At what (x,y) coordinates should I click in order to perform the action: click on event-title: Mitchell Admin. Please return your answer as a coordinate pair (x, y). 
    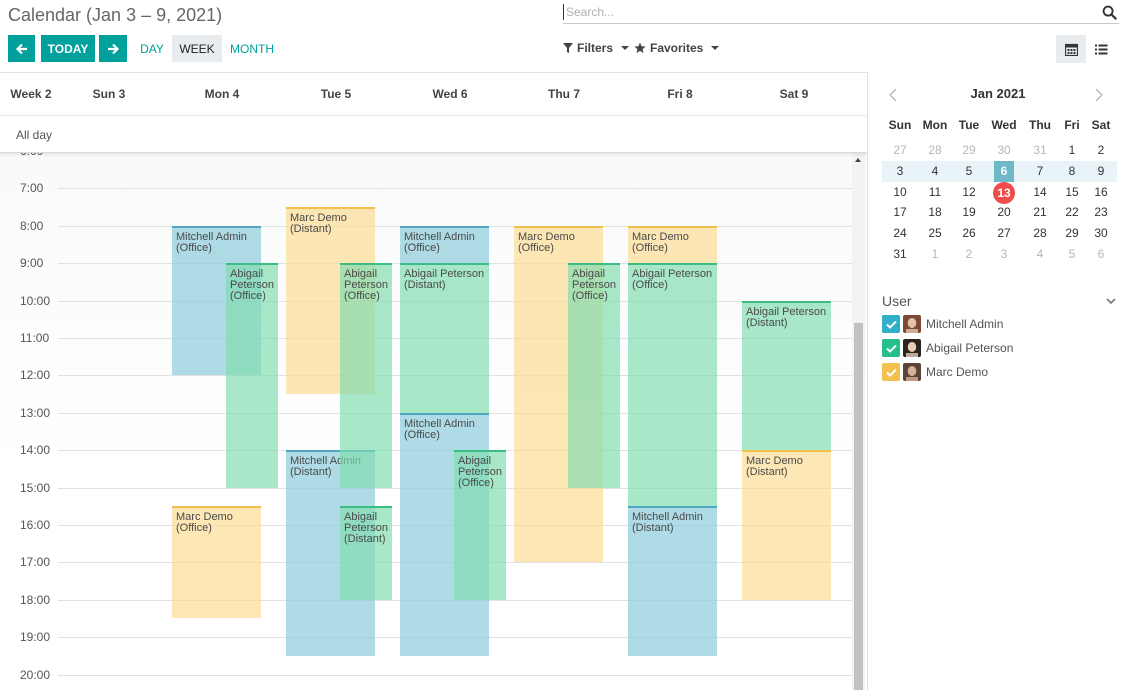
    Looking at the image, I should click on (211, 236).